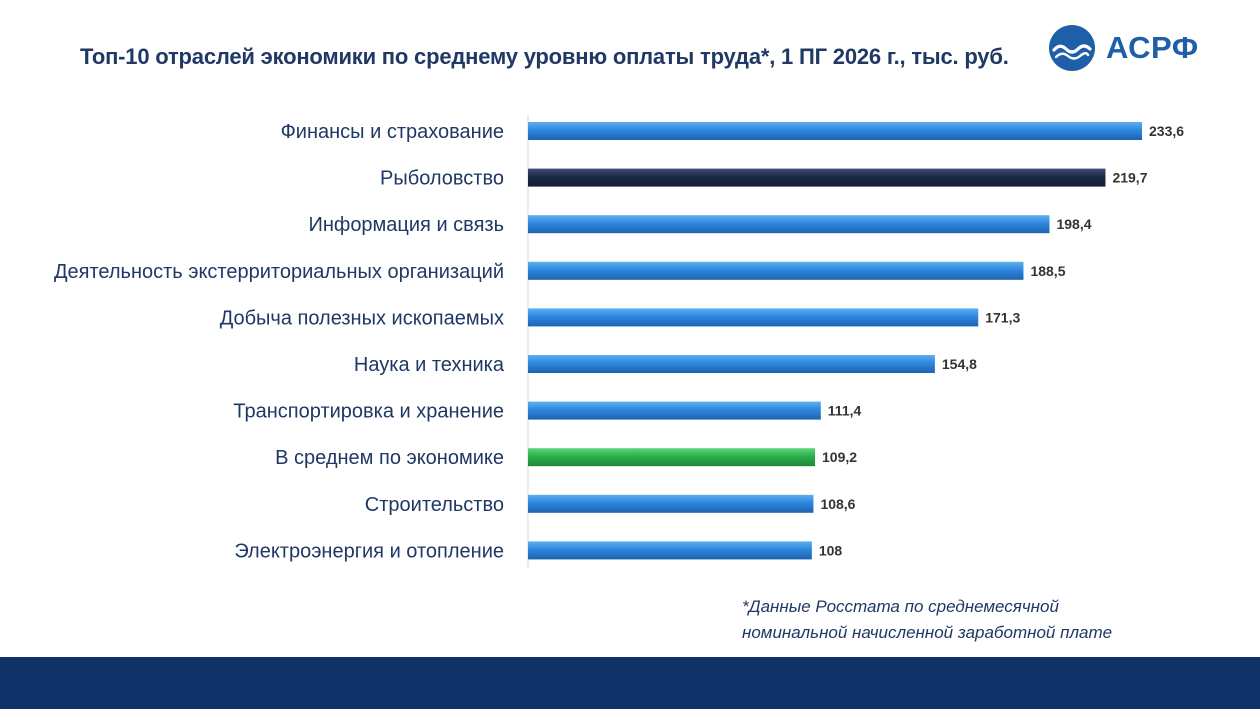 This screenshot has width=1260, height=709. Describe the element at coordinates (959, 364) in the screenshot. I see `data-label: 154,8` at that location.